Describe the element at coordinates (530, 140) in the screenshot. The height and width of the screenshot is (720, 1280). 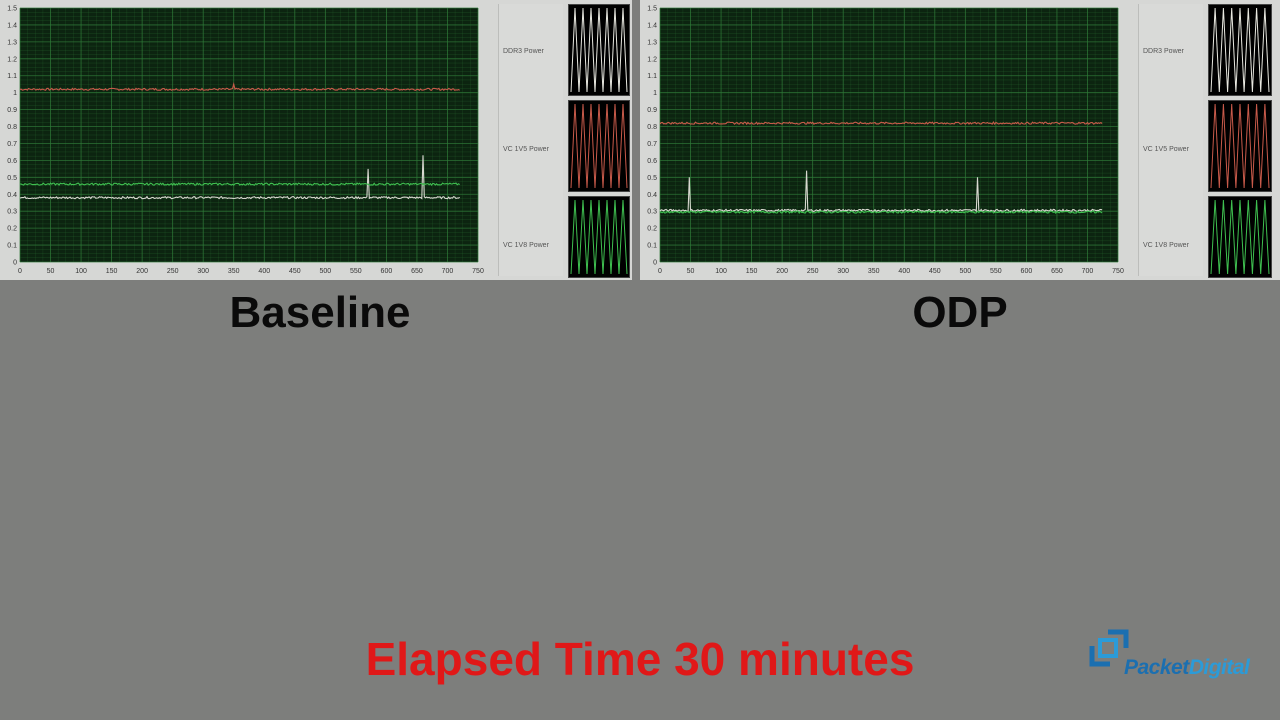
I see `baseline-legend: DDR3 Power VC 1V5 Power VC 1V8 Power` at that location.